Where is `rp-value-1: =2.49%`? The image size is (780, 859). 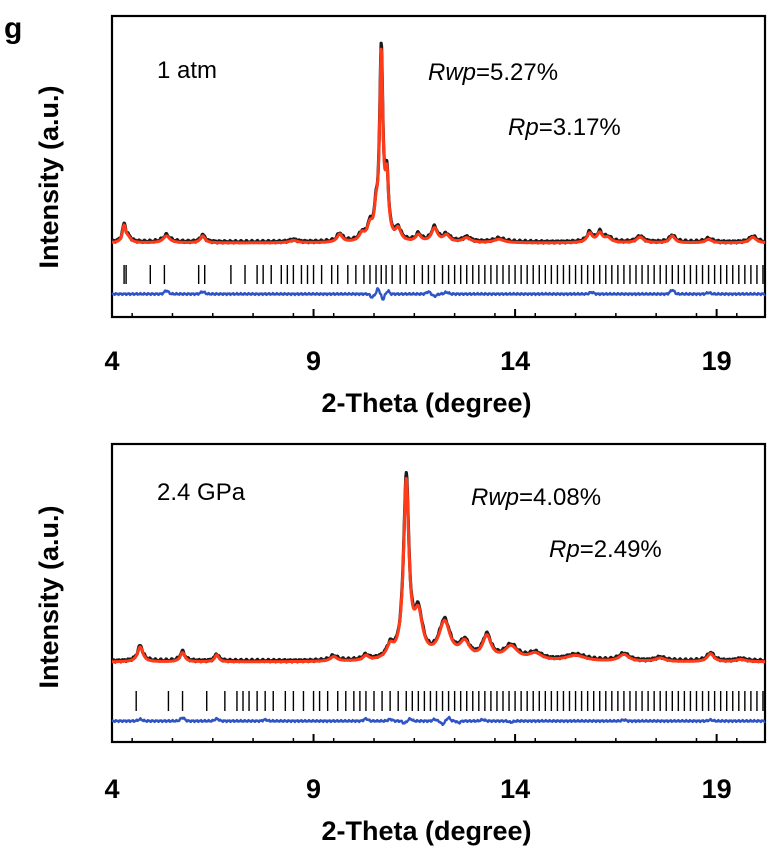
rp-value-1: =2.49% is located at coordinates (621, 549).